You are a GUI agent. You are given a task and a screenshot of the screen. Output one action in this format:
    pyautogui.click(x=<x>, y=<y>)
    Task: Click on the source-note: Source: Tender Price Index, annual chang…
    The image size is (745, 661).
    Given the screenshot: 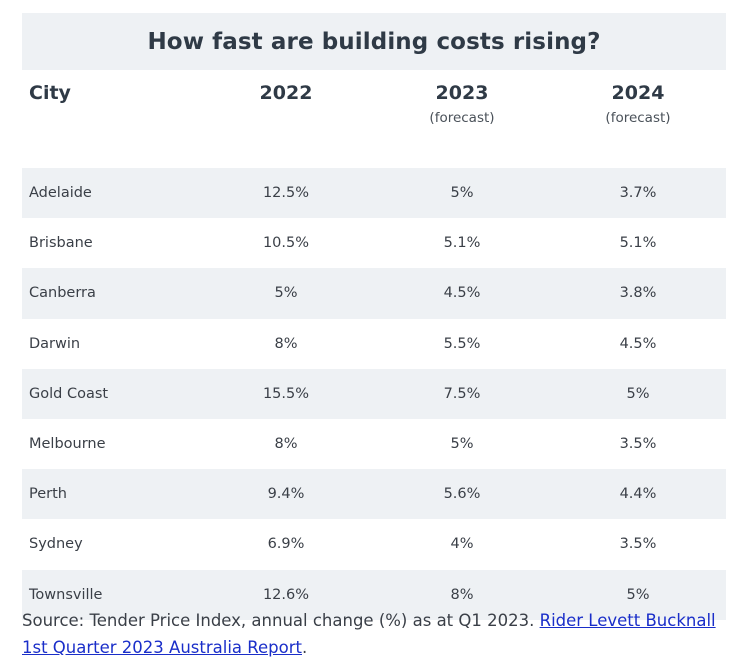 What is the action you would take?
    pyautogui.click(x=372, y=634)
    